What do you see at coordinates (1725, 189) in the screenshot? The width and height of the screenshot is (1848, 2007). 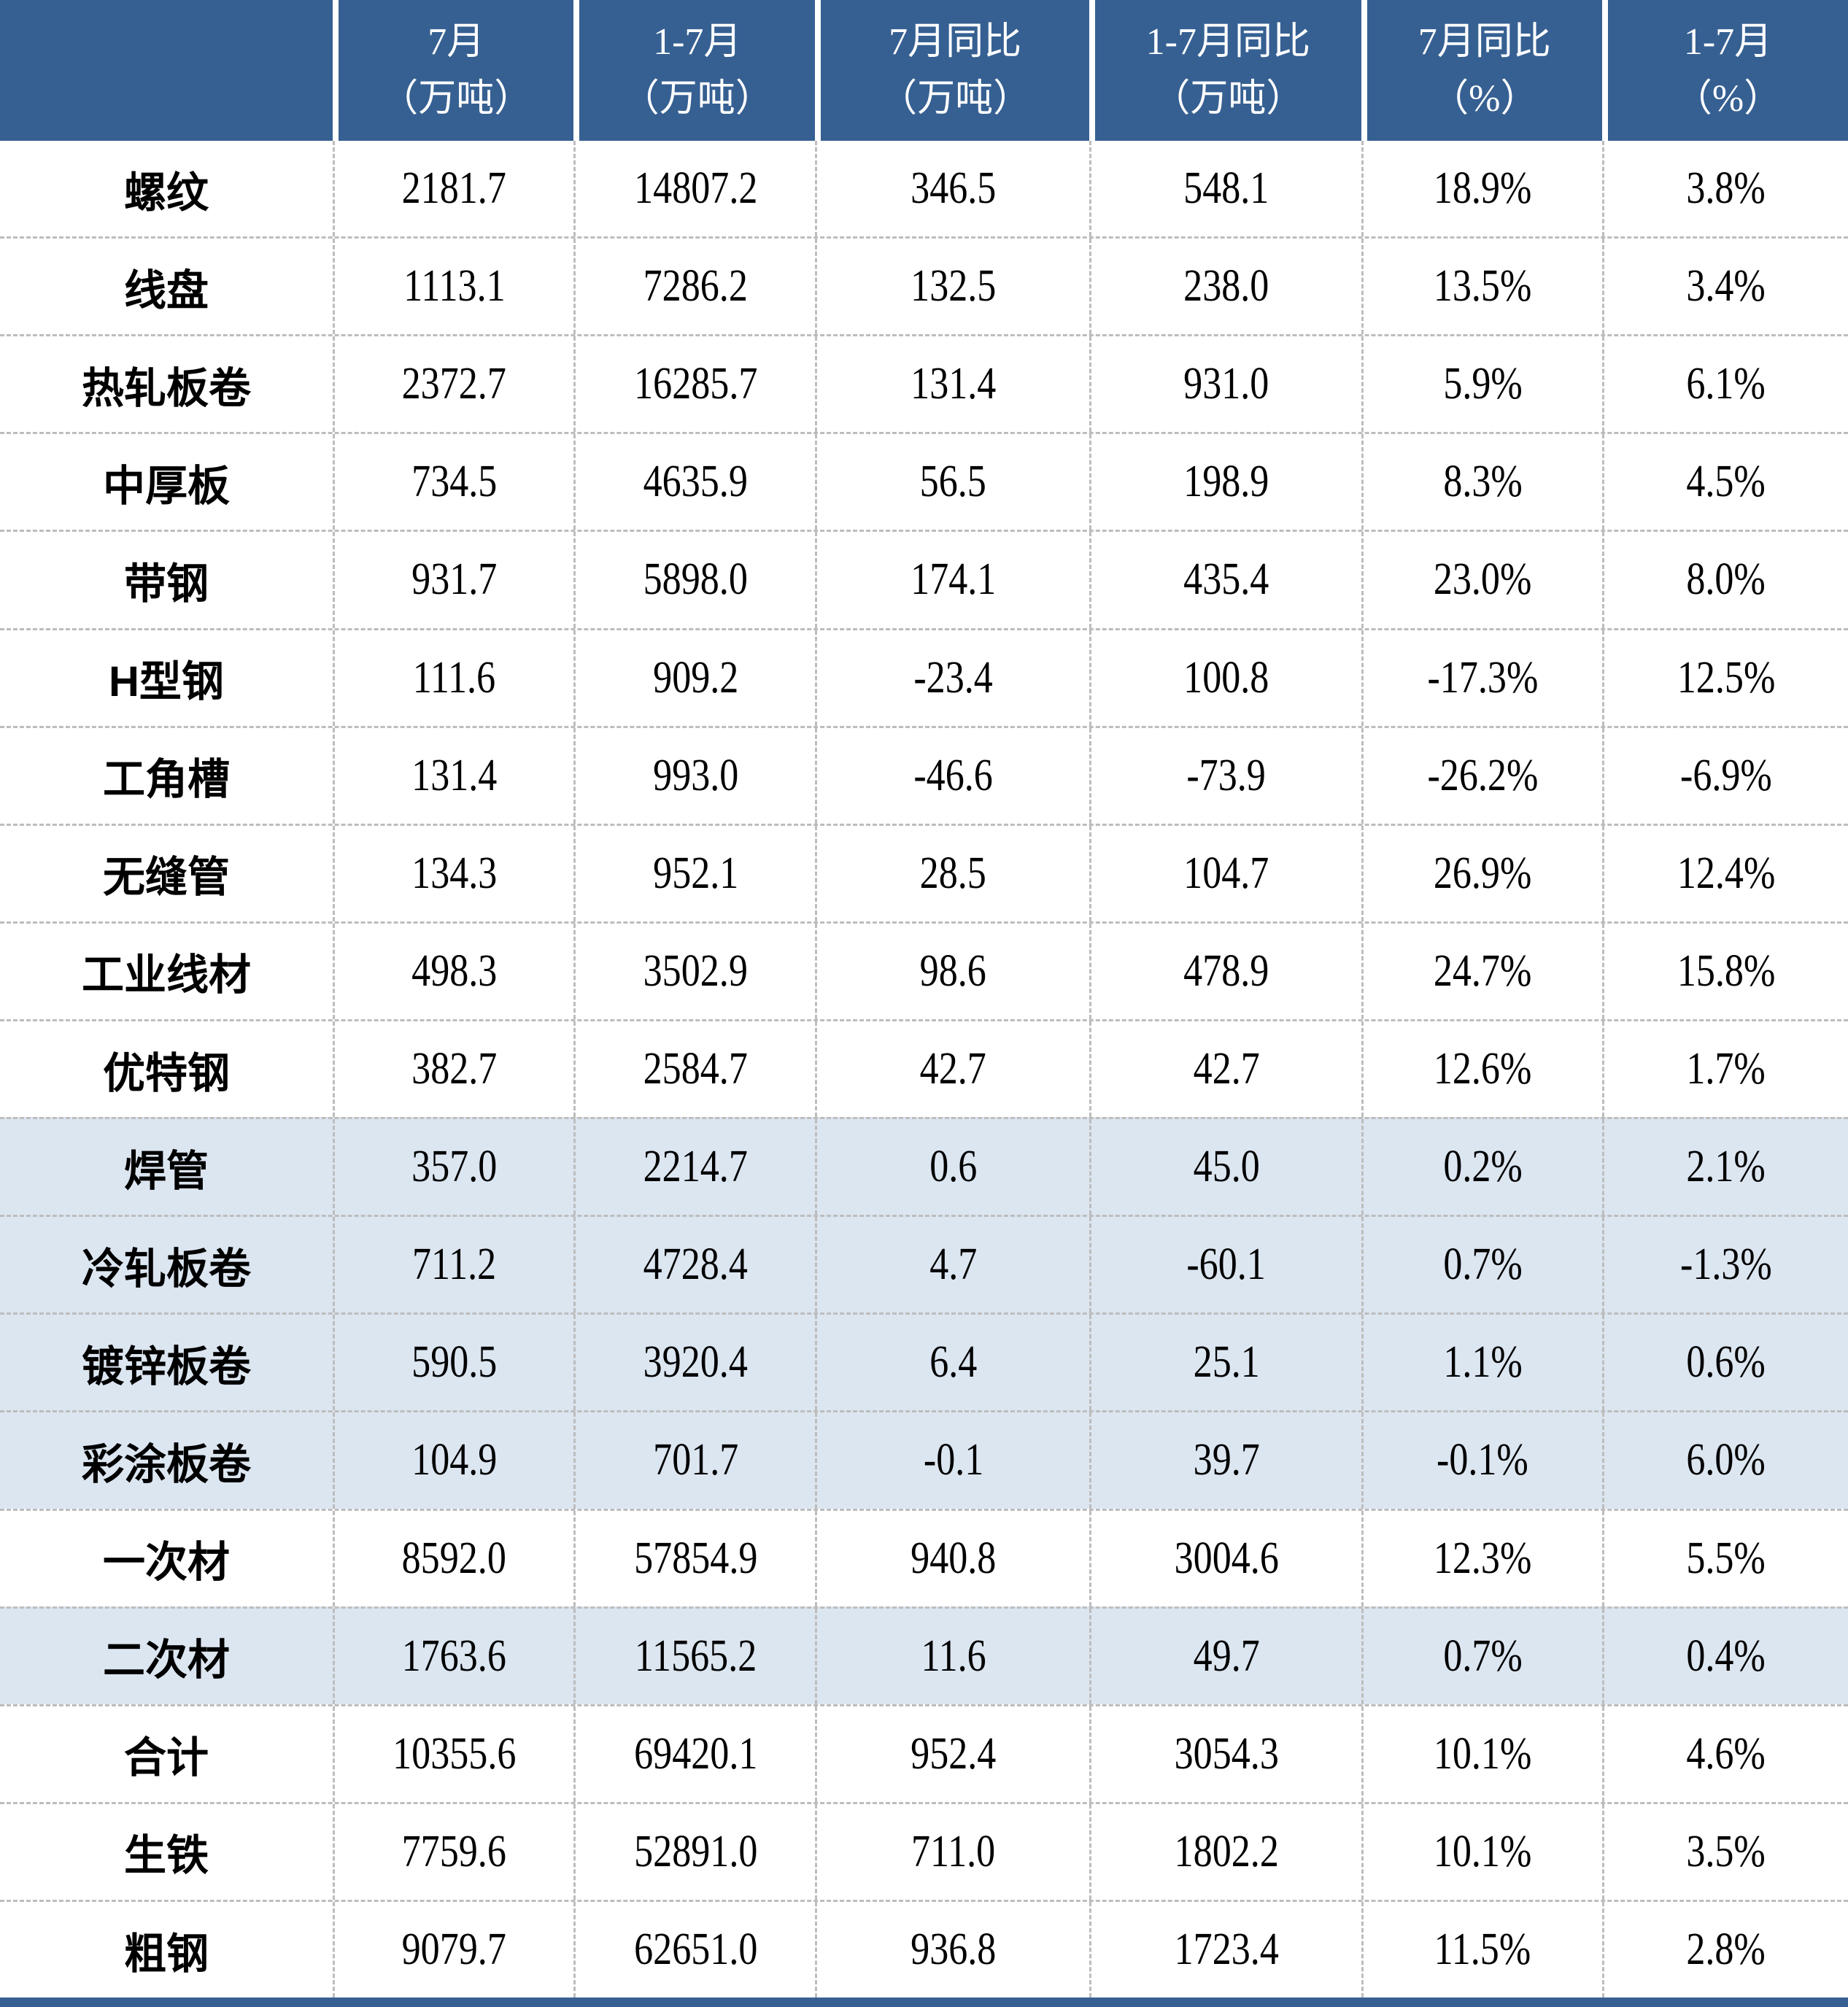 I see `data-cell: 3.8%` at bounding box center [1725, 189].